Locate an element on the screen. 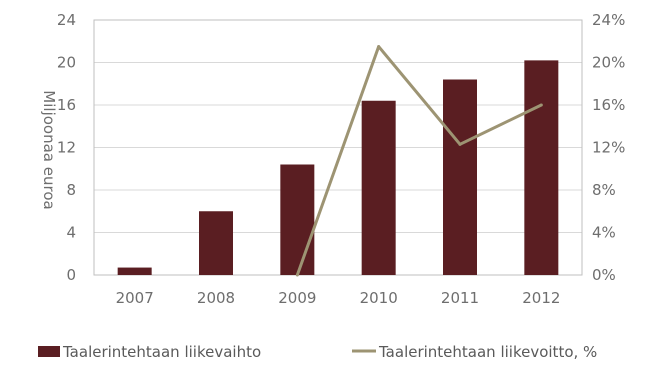 This screenshot has width=651, height=371. x-tick-label: 2011 is located at coordinates (460, 298).